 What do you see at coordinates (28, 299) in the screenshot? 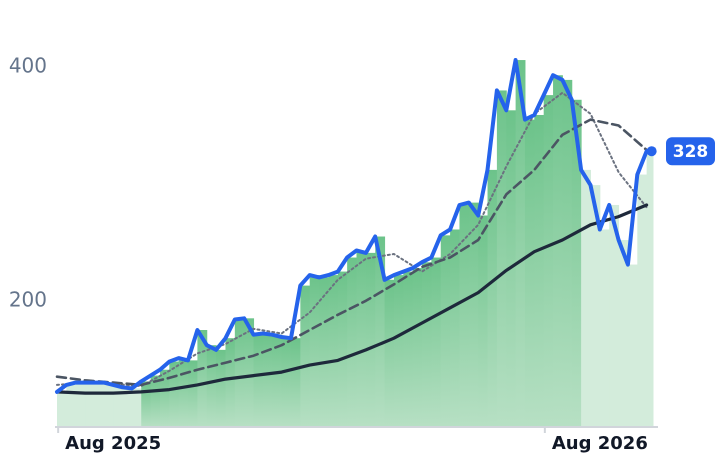
I see `y-tick-label: 200` at bounding box center [28, 299].